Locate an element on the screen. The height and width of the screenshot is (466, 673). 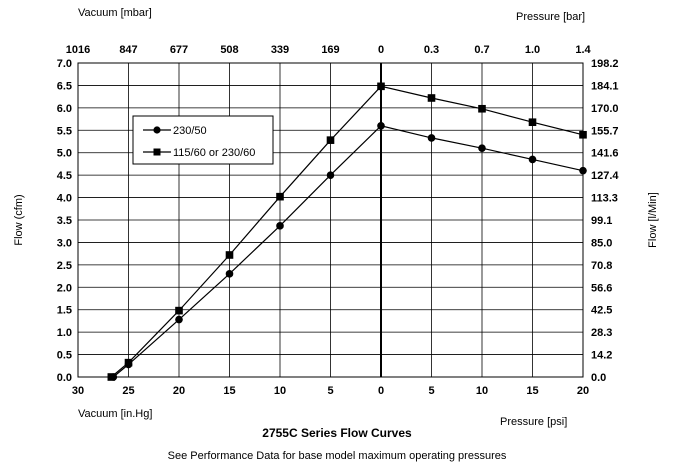
x-tick-label-bottom: 30 is located at coordinates (78, 391).